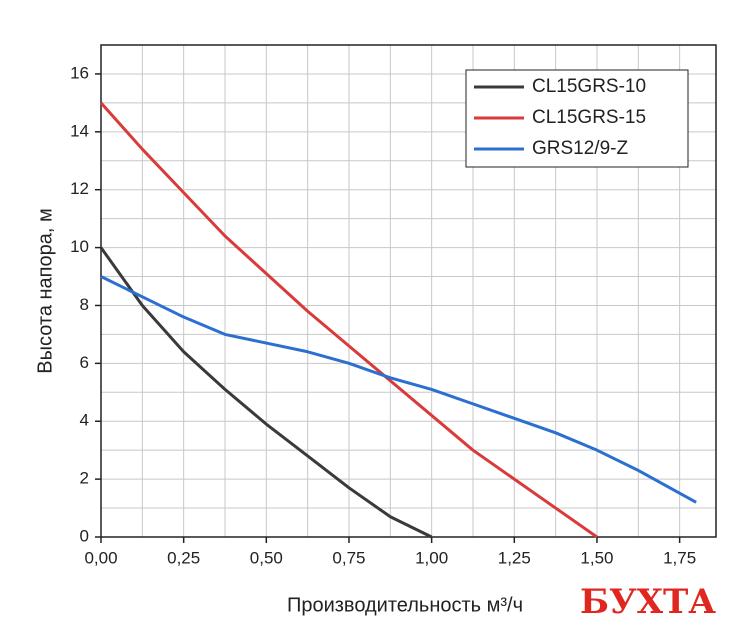 This screenshot has height=640, width=748. Describe the element at coordinates (679, 557) in the screenshot. I see `x-tick-label: 1,75` at that location.